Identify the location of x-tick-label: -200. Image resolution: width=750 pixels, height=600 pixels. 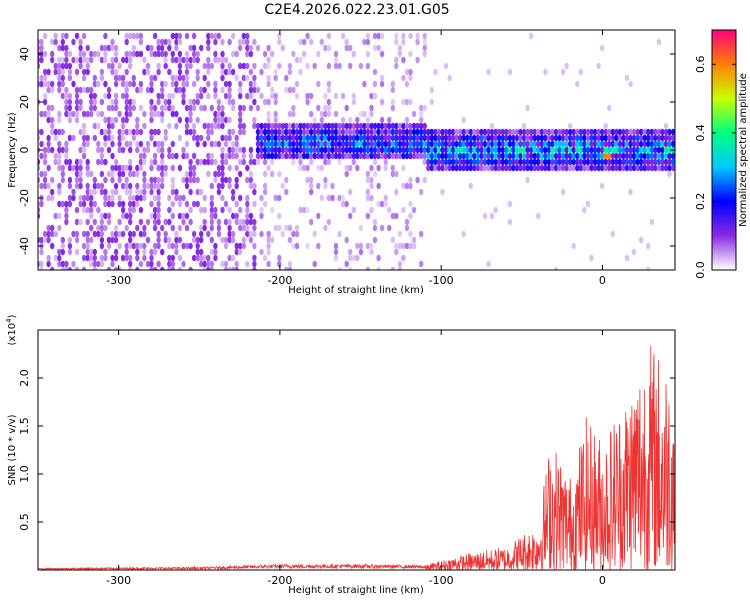
(279, 280).